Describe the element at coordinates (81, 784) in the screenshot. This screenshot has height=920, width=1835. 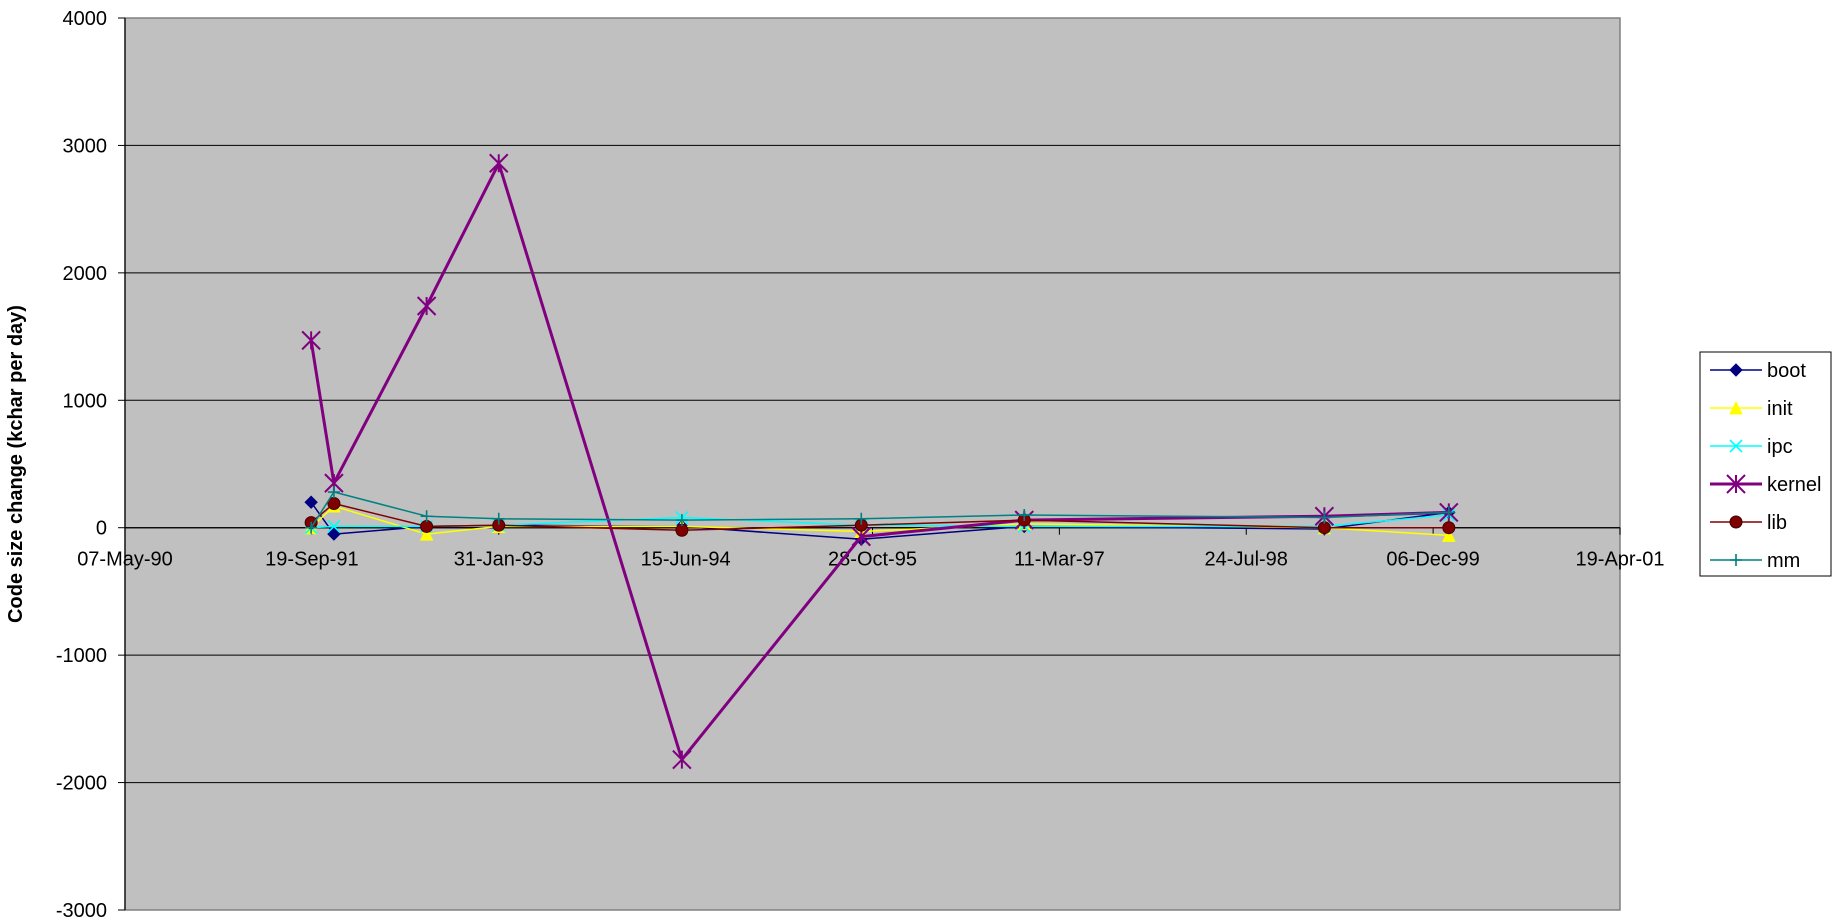
I see `y-tick-label: -2000` at that location.